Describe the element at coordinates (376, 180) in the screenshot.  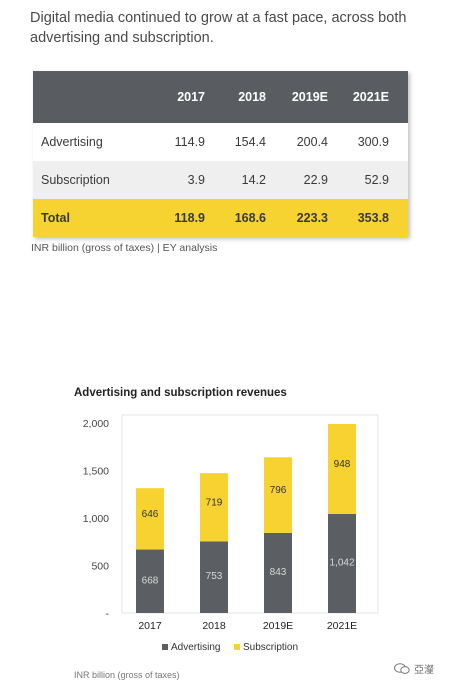
I see `table-cell: 52.9` at that location.